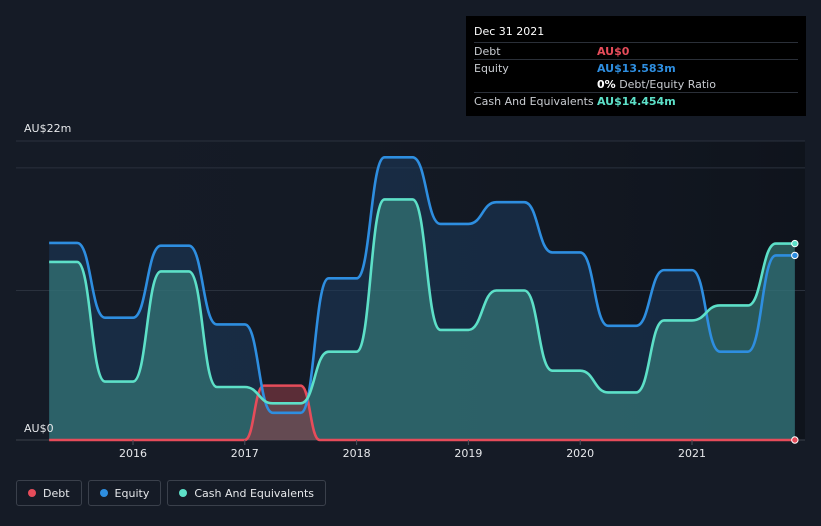 This screenshot has height=526, width=821. I want to click on legend-label: Debt, so click(56, 493).